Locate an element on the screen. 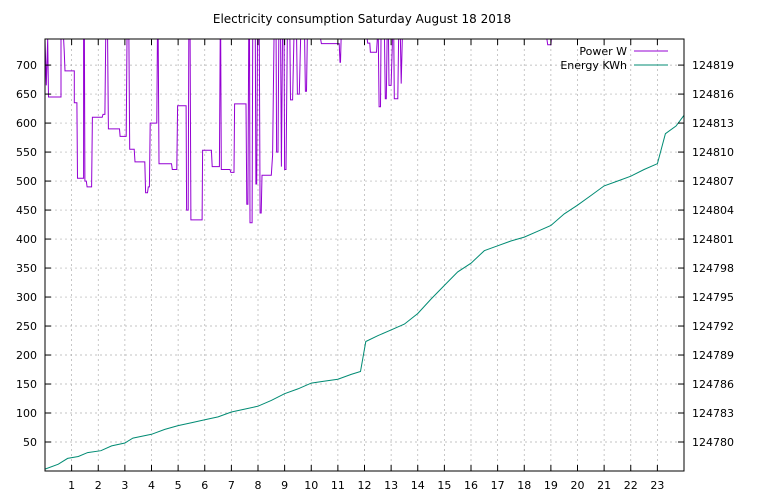 This screenshot has width=768, height=500. y-tick-label: 150 is located at coordinates (26, 384).